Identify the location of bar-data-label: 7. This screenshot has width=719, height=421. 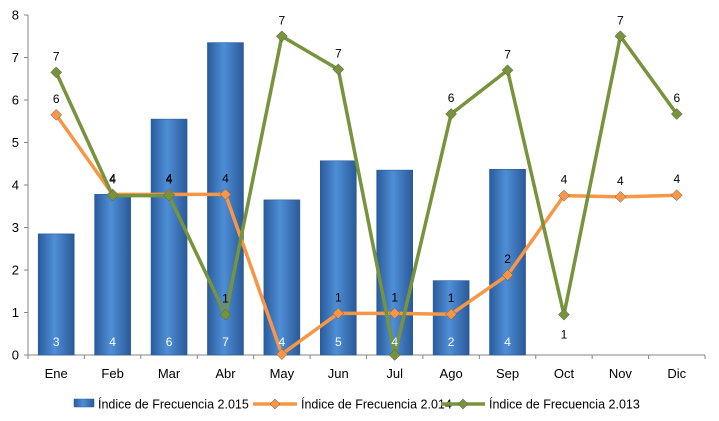
(225, 342).